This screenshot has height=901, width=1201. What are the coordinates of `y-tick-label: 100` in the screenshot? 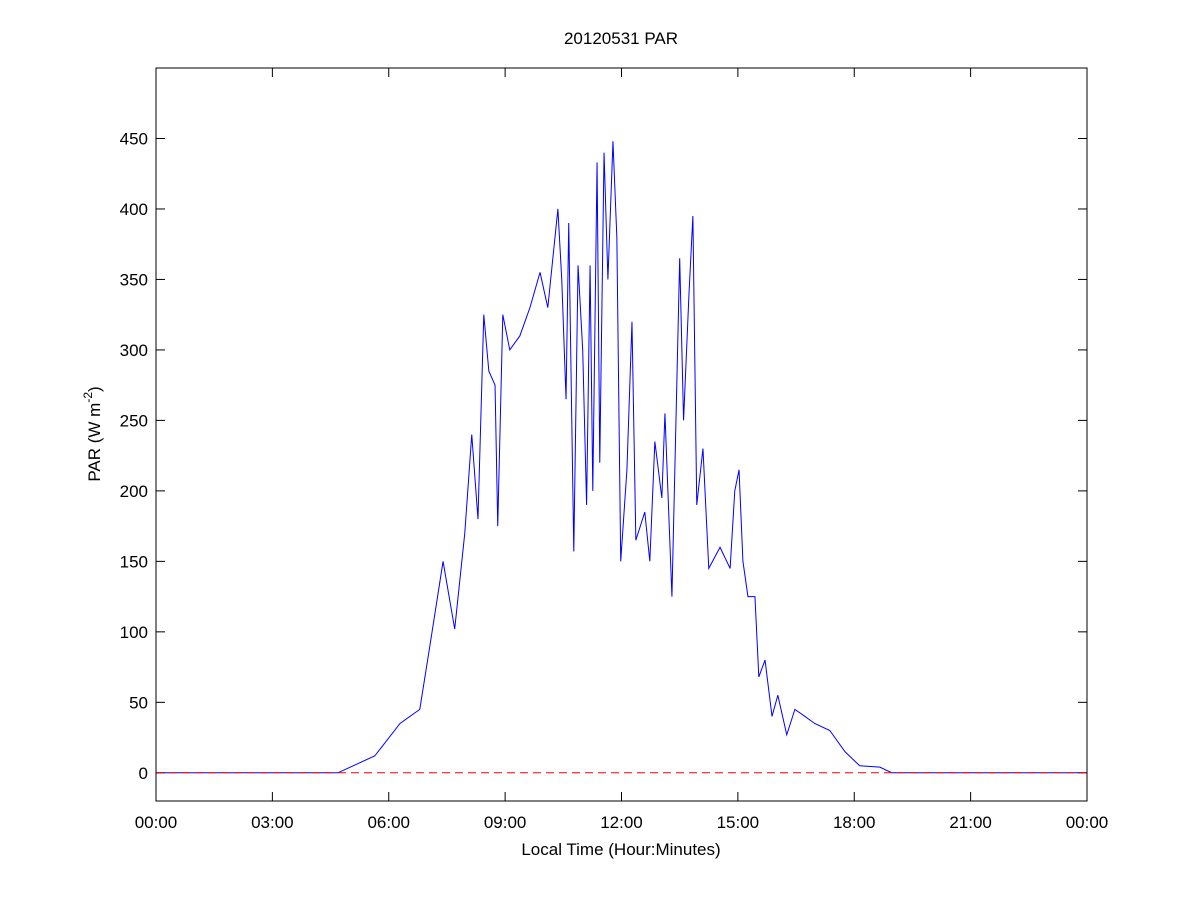 It's located at (134, 632).